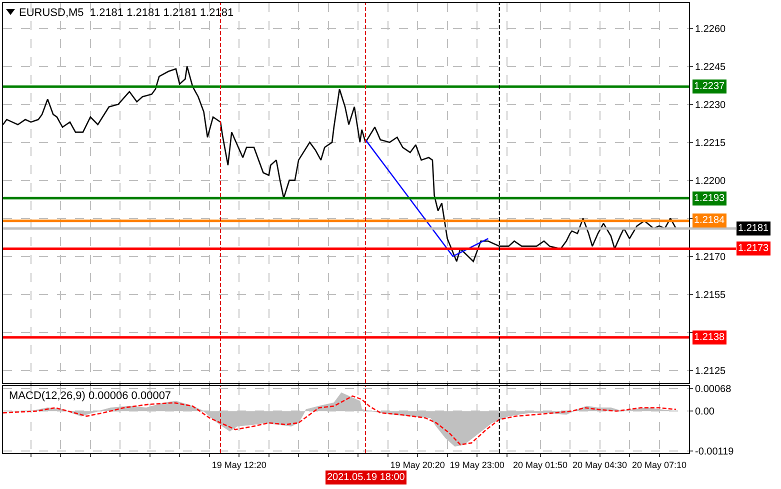 The height and width of the screenshot is (489, 781). I want to click on ref-line-label: 1.2184, so click(710, 220).